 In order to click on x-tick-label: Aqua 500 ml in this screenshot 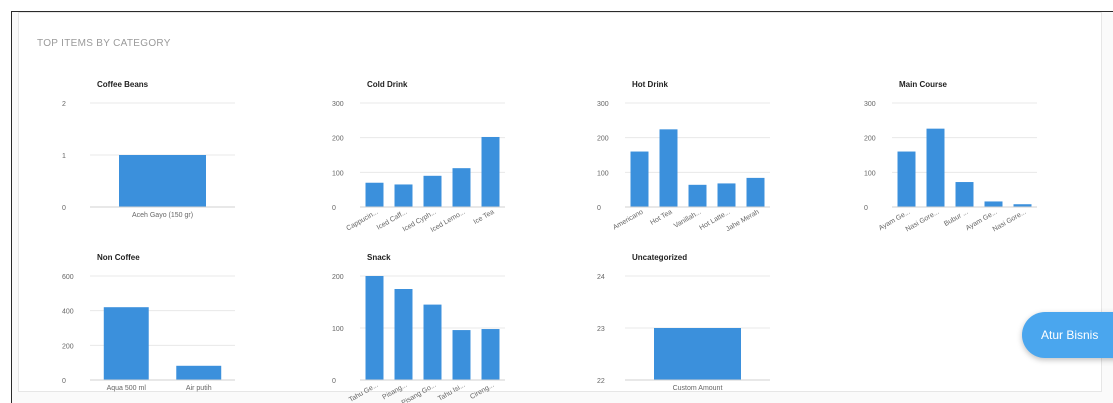, I will do `click(127, 388)`.